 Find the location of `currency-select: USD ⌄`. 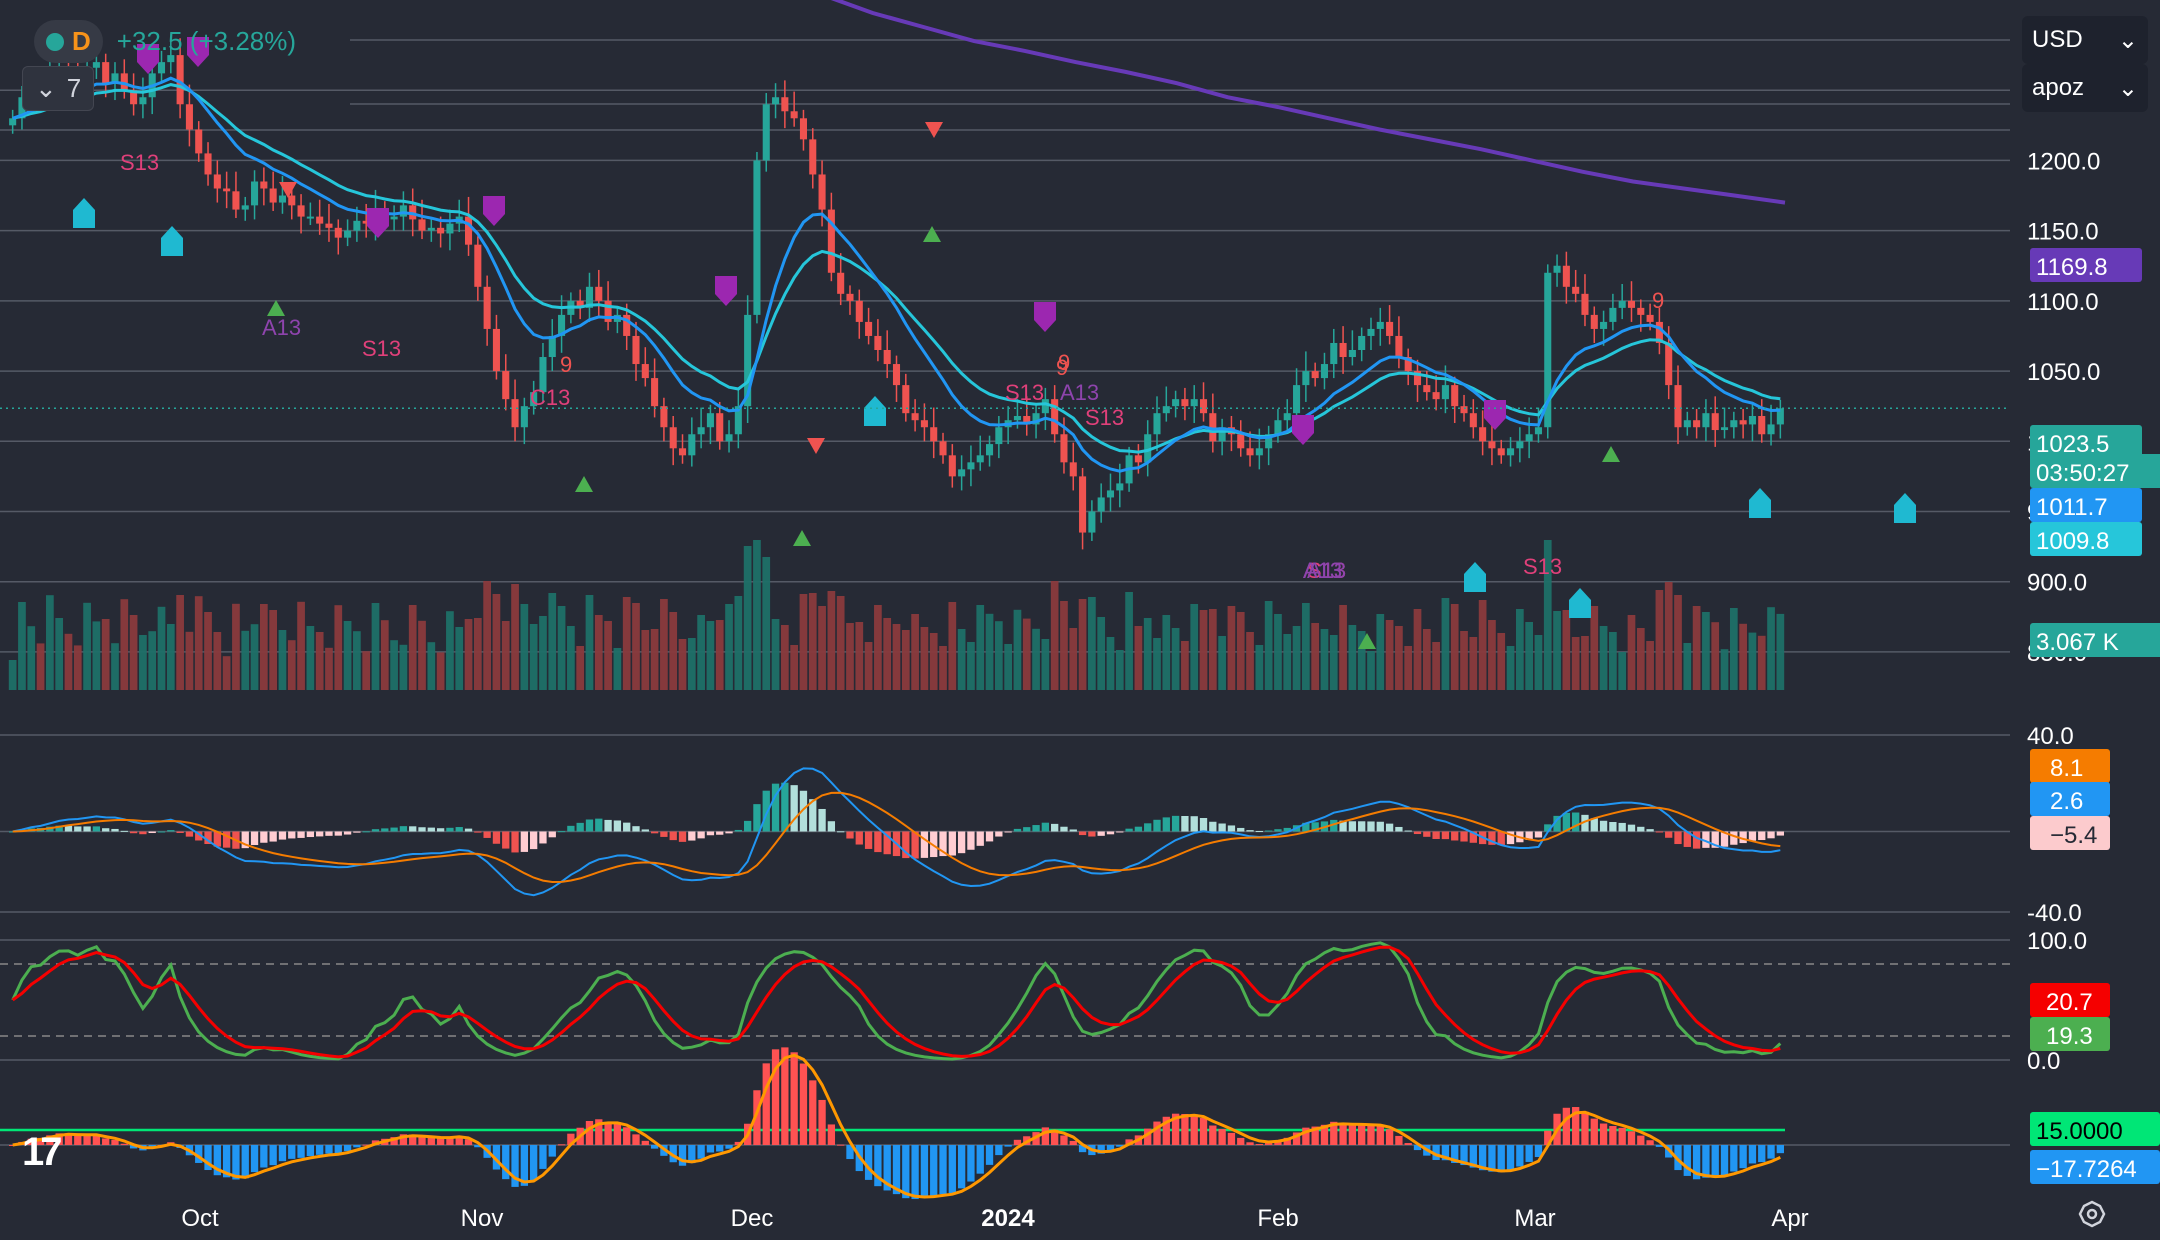

currency-select: USD ⌄ is located at coordinates (2085, 40).